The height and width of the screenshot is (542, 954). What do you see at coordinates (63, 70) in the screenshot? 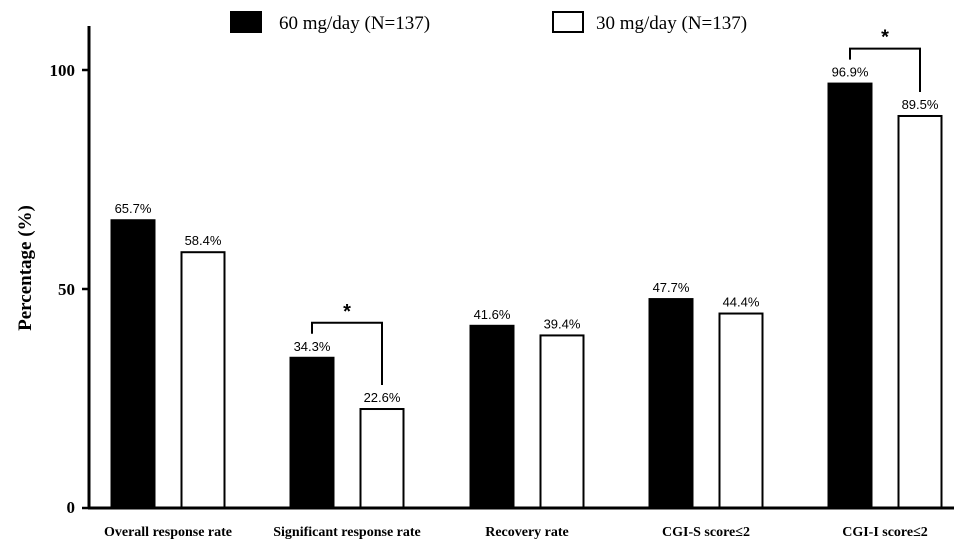
I see `y-tick-label-100: 100` at bounding box center [63, 70].